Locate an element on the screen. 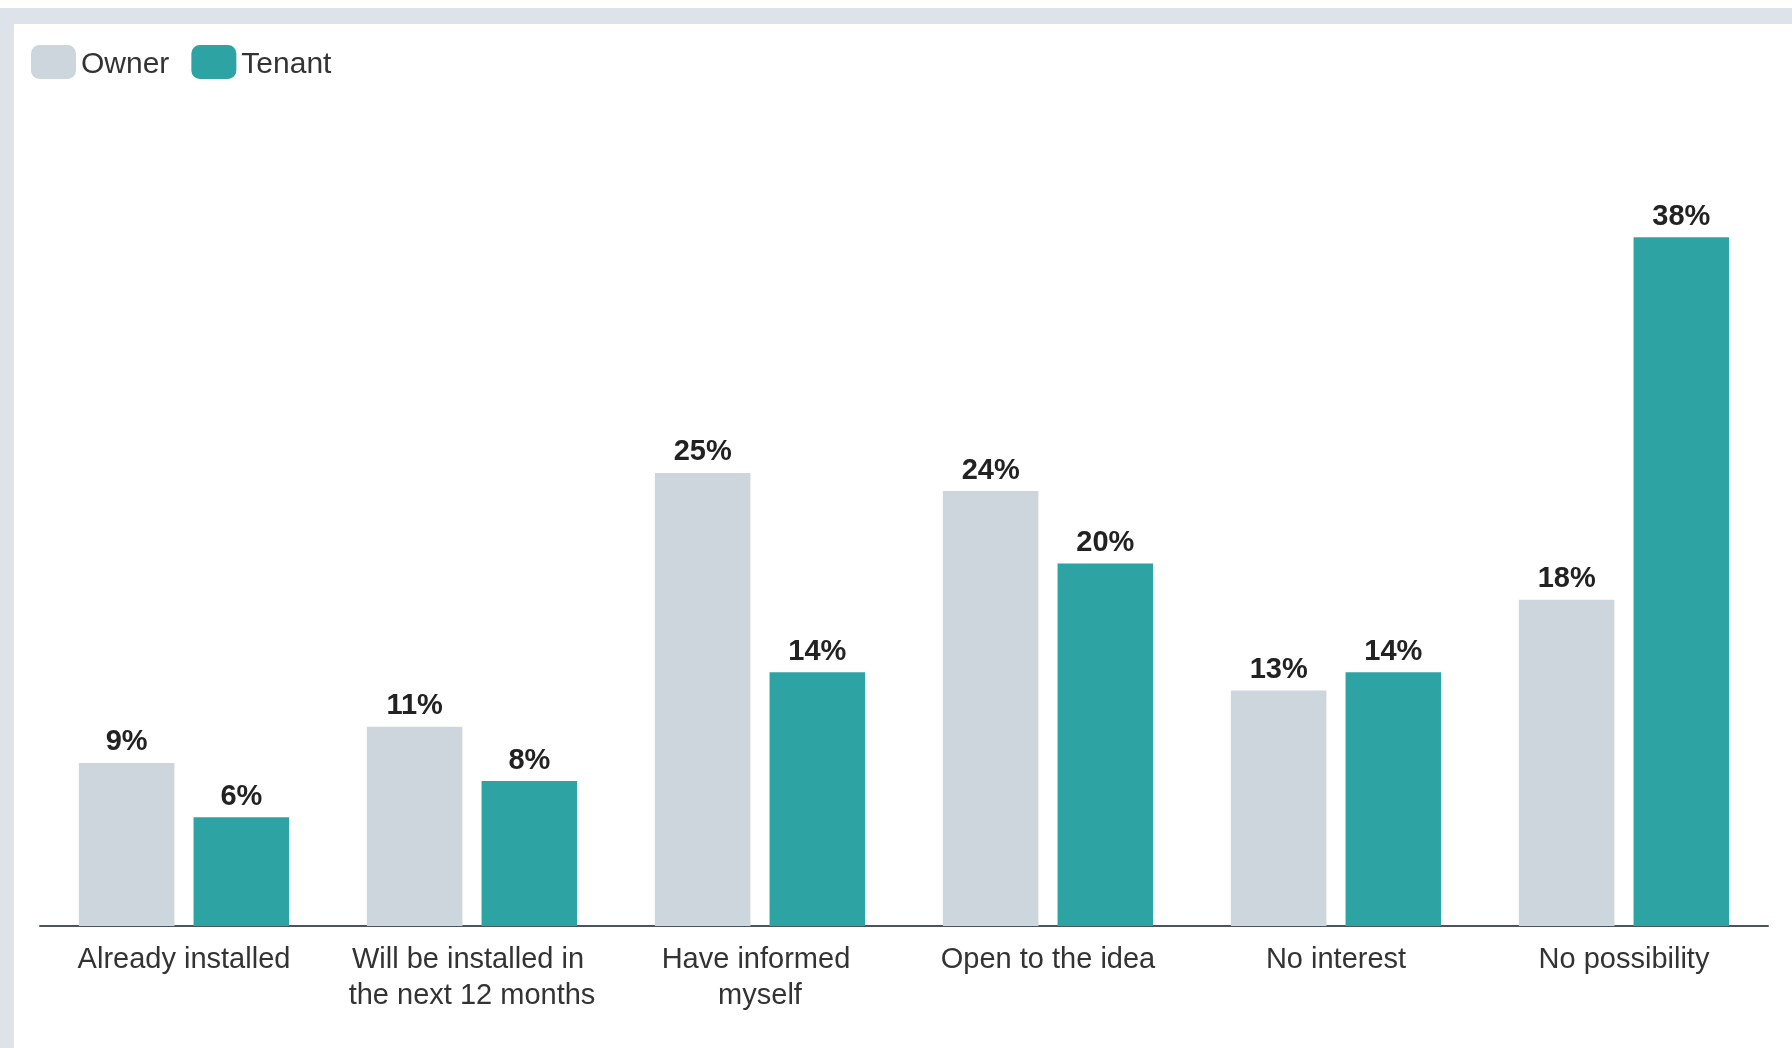 The width and height of the screenshot is (1792, 1048). data-label: 24% is located at coordinates (990, 468).